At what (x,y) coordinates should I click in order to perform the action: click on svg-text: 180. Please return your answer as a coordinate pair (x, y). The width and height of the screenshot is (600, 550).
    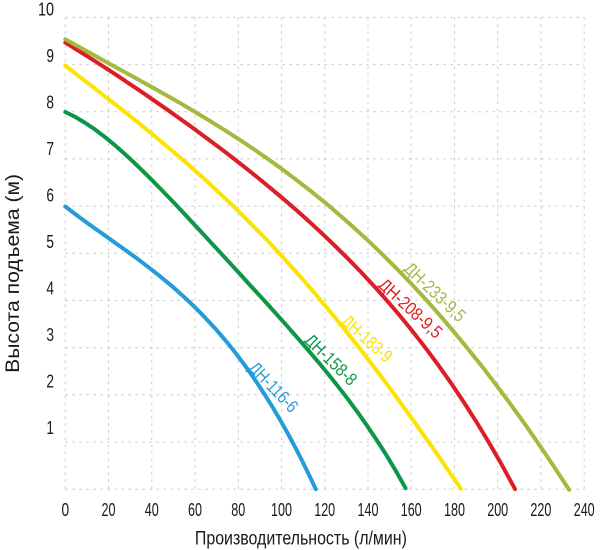
    Looking at the image, I should click on (454, 510).